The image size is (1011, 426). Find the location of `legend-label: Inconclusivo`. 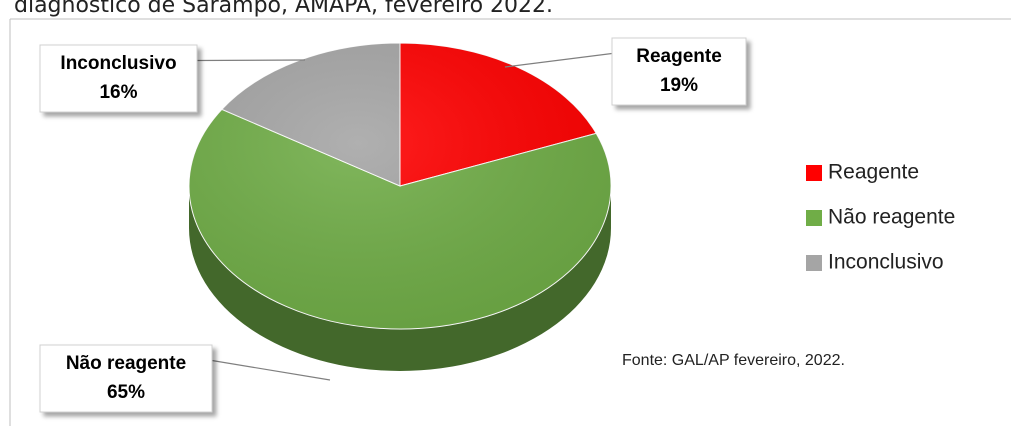

legend-label: Inconclusivo is located at coordinates (886, 262).